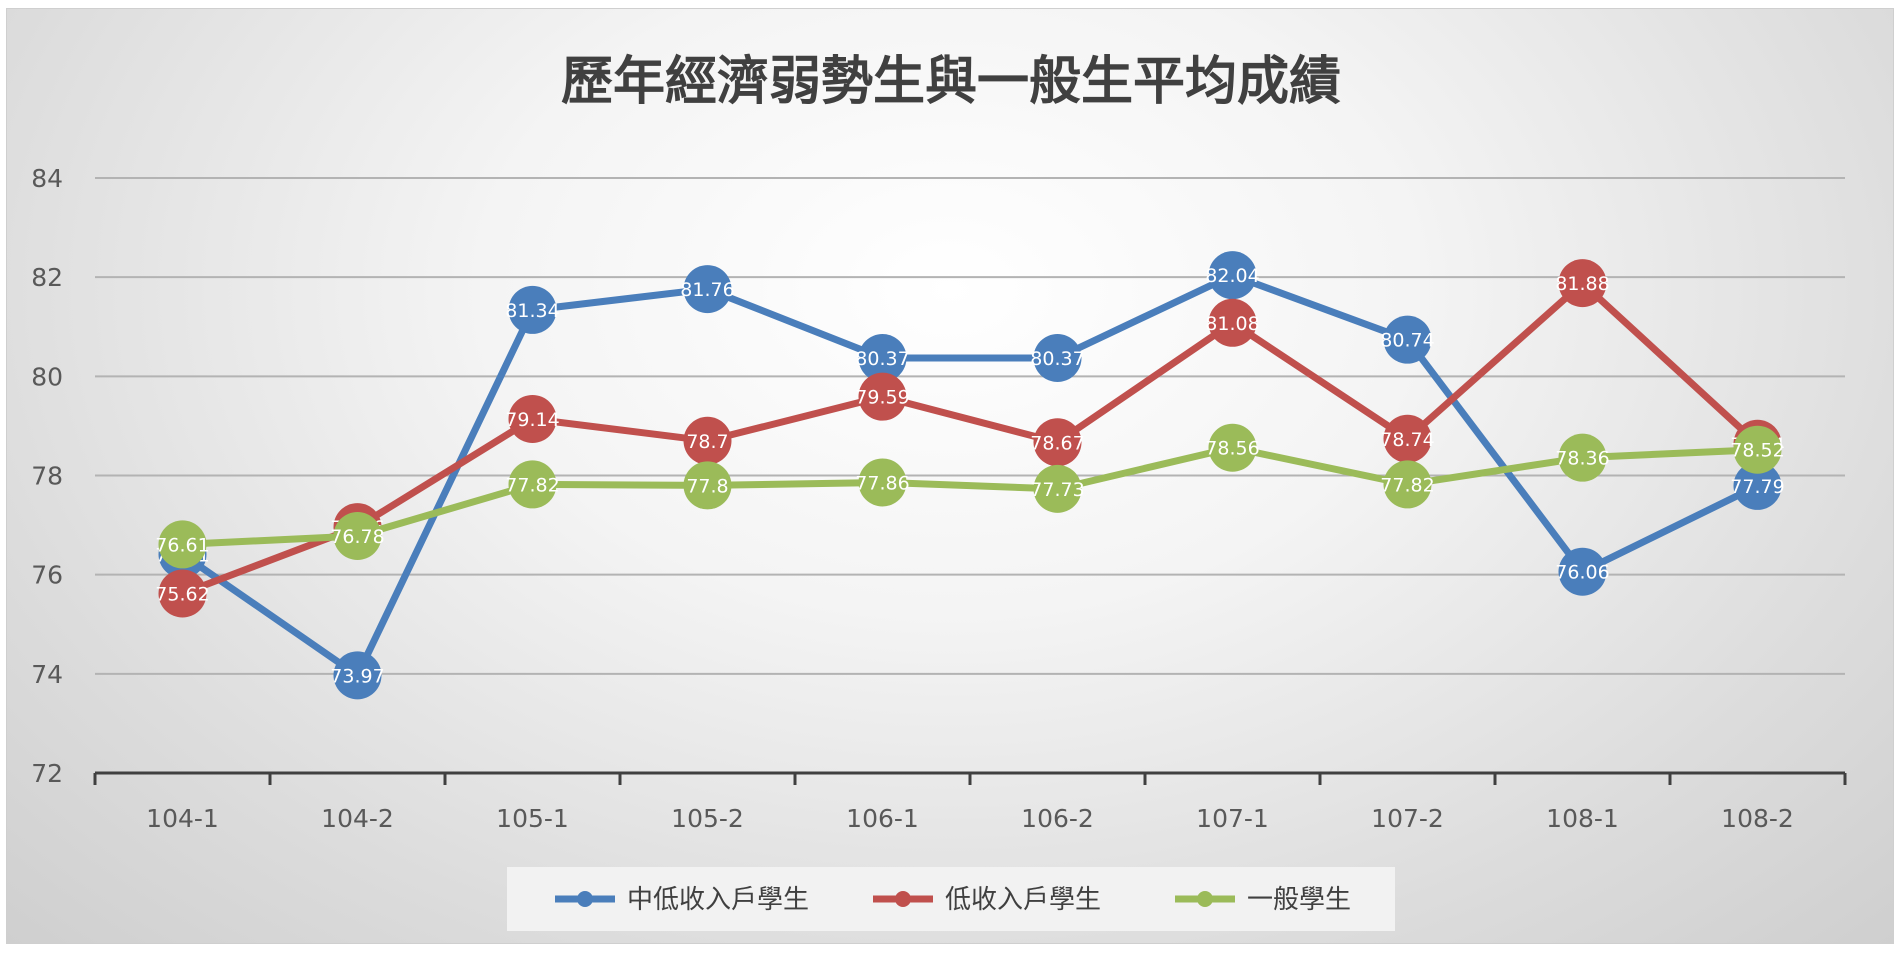  I want to click on data-label: 81.88, so click(1582, 284).